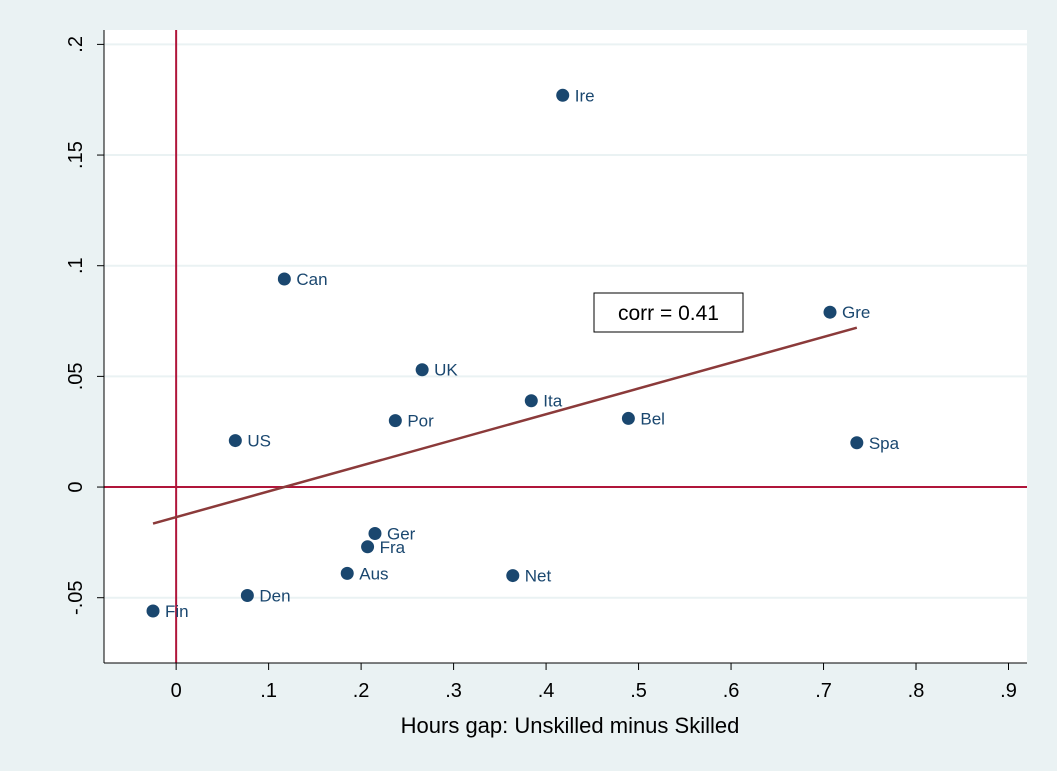 The image size is (1057, 771). I want to click on x-tick-label: .1, so click(268, 691).